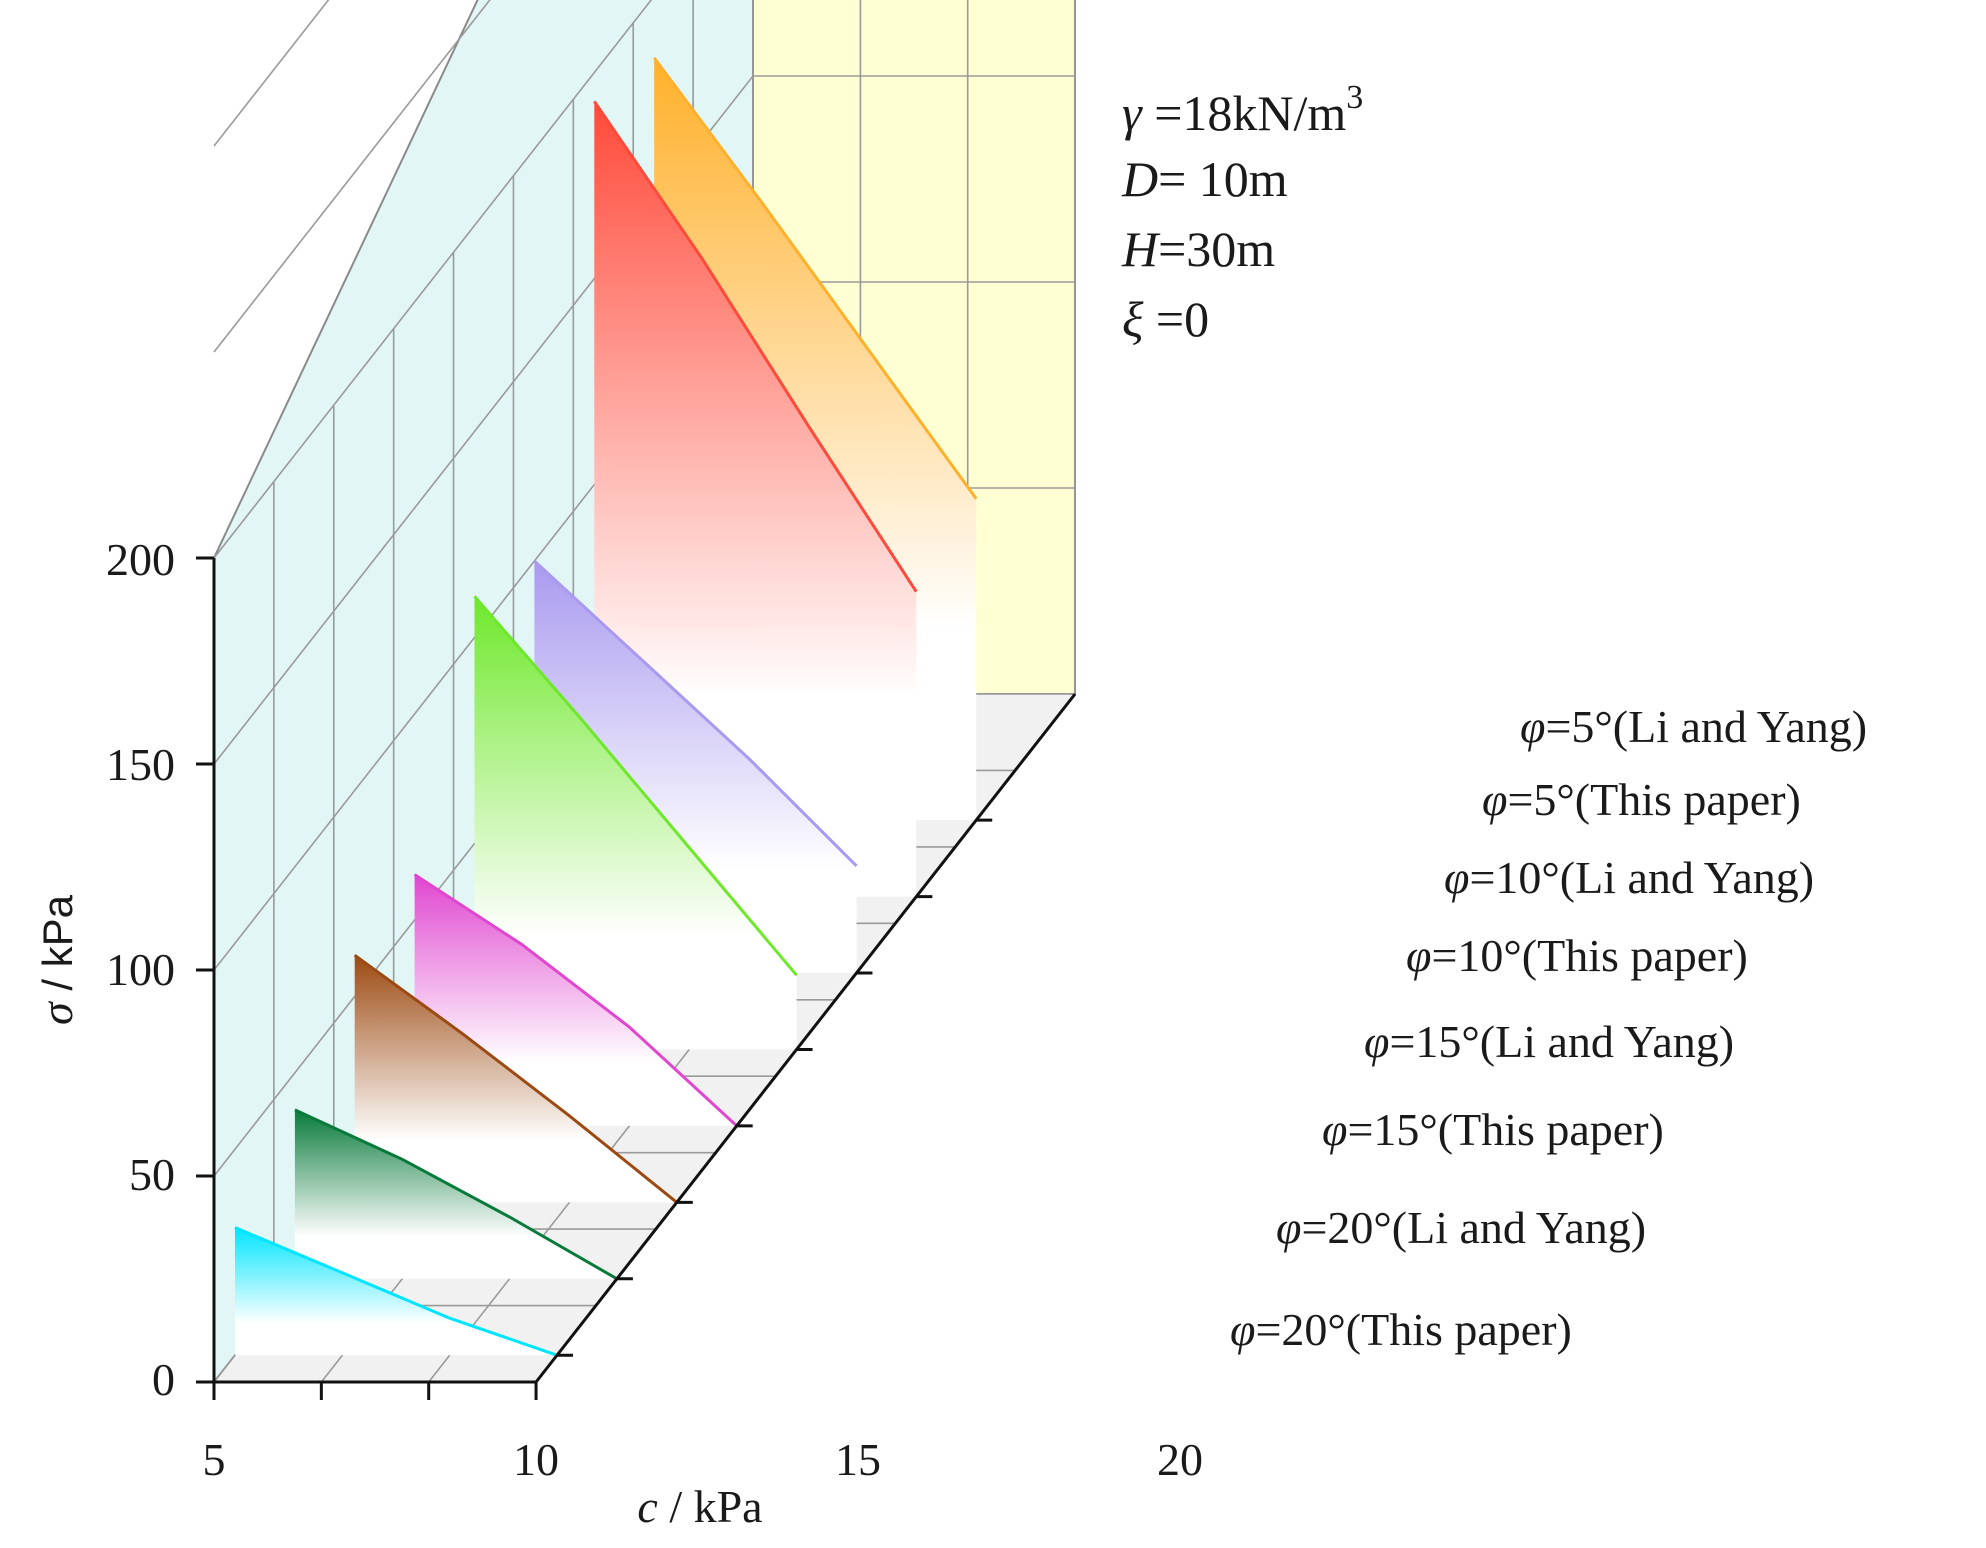 Image resolution: width=1986 pixels, height=1548 pixels. What do you see at coordinates (1493, 1129) in the screenshot?
I see `series-label: φ=15°(This paper)` at bounding box center [1493, 1129].